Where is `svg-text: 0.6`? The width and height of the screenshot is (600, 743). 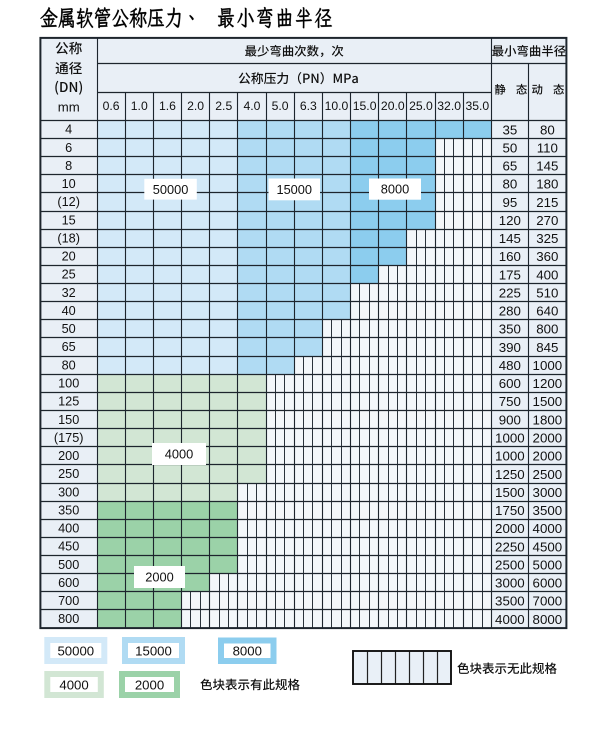
svg-text: 0.6 is located at coordinates (111, 106).